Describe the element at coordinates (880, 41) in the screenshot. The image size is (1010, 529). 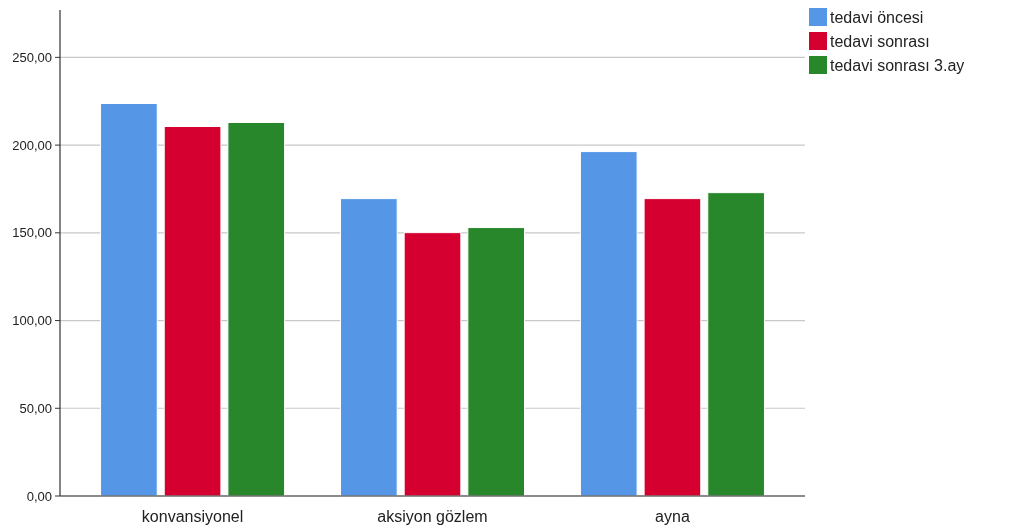
I see `legend-label: tedavi sonrası` at that location.